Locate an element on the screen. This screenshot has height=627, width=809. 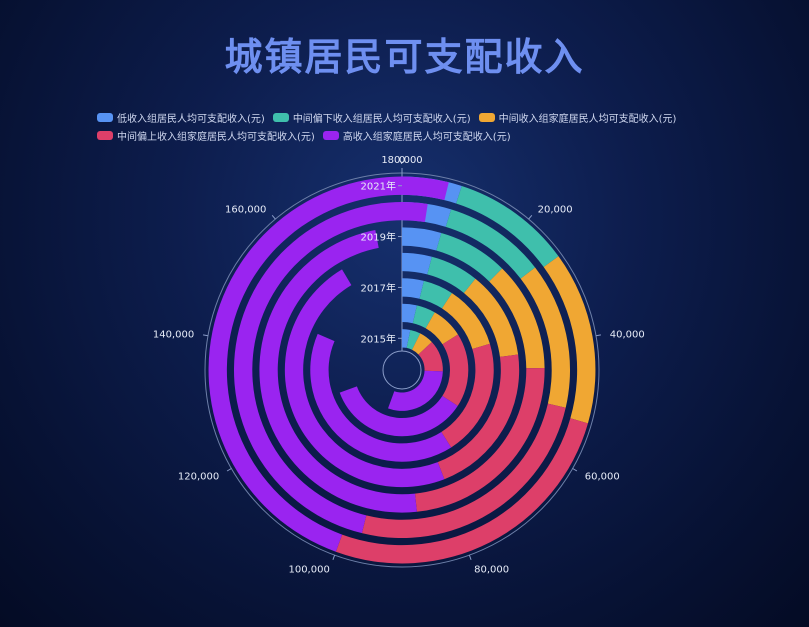
inner-circle is located at coordinates (402, 370).